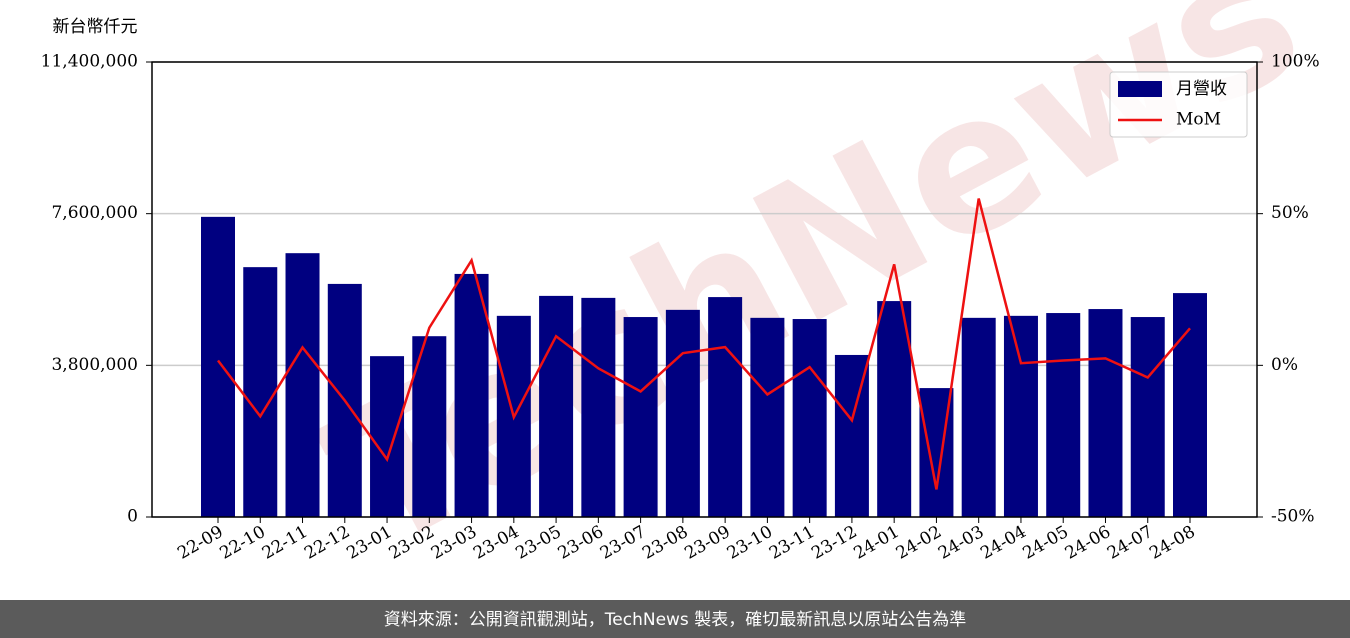 This screenshot has width=1350, height=638. I want to click on x-tick-label: 24-03, so click(961, 543).